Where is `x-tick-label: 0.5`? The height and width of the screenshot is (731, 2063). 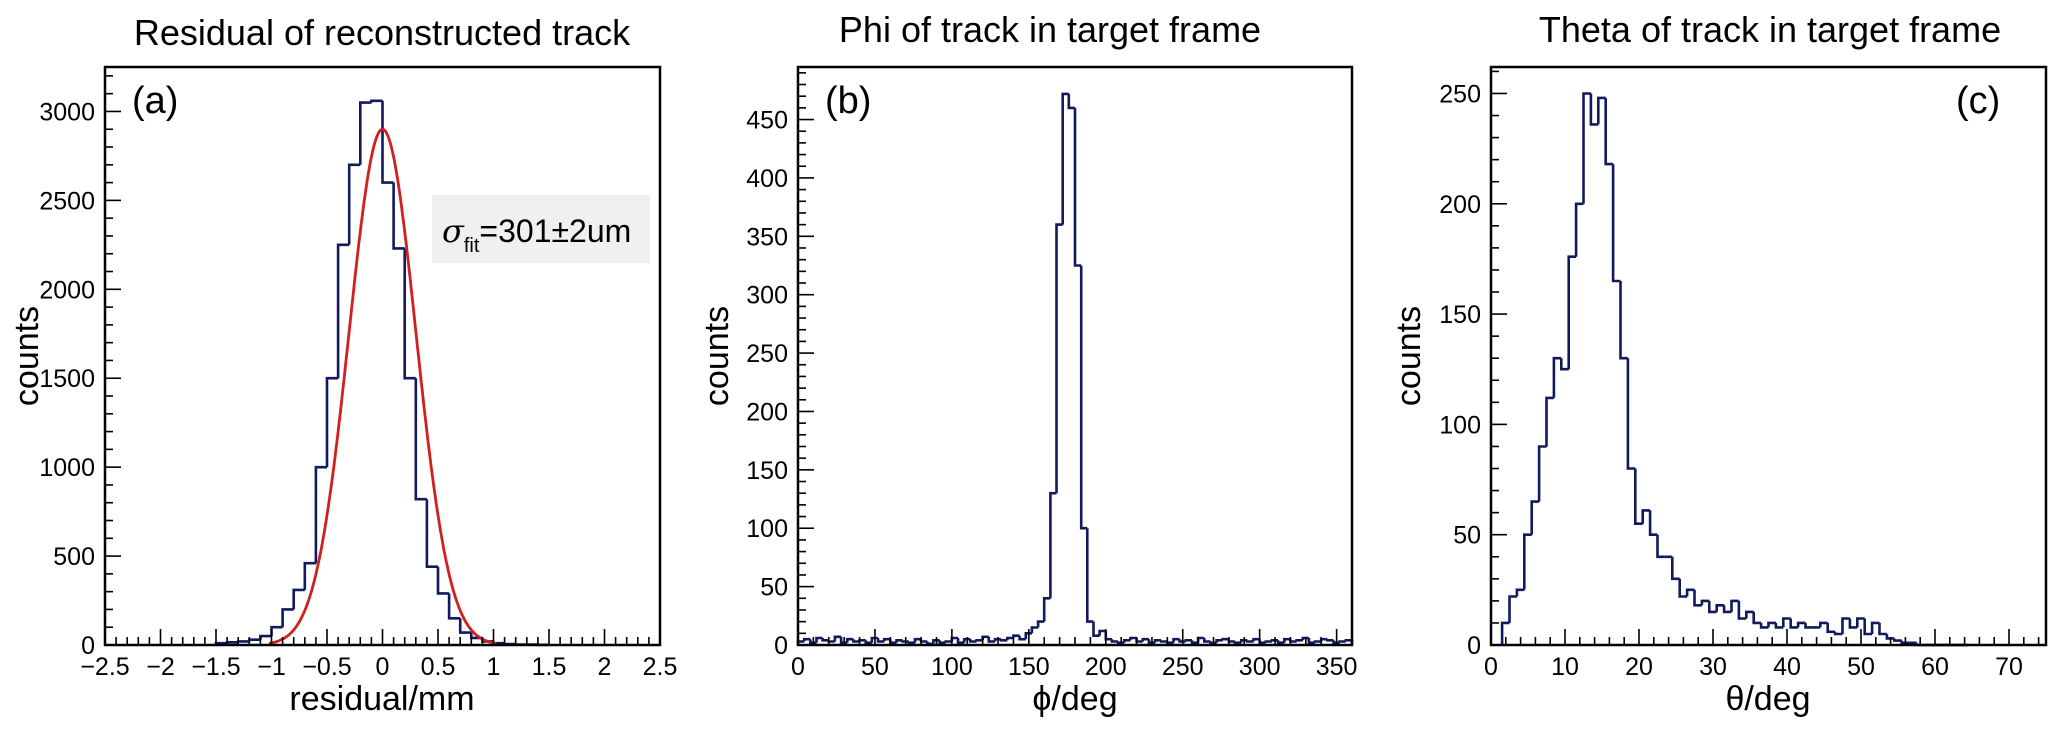
x-tick-label: 0.5 is located at coordinates (438, 667).